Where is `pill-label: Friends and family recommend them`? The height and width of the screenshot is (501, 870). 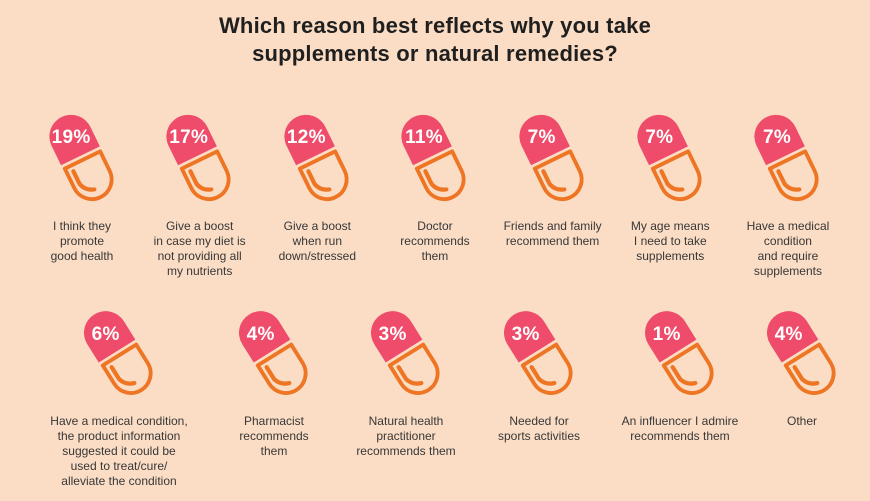
pill-label: Friends and family recommend them is located at coordinates (552, 233).